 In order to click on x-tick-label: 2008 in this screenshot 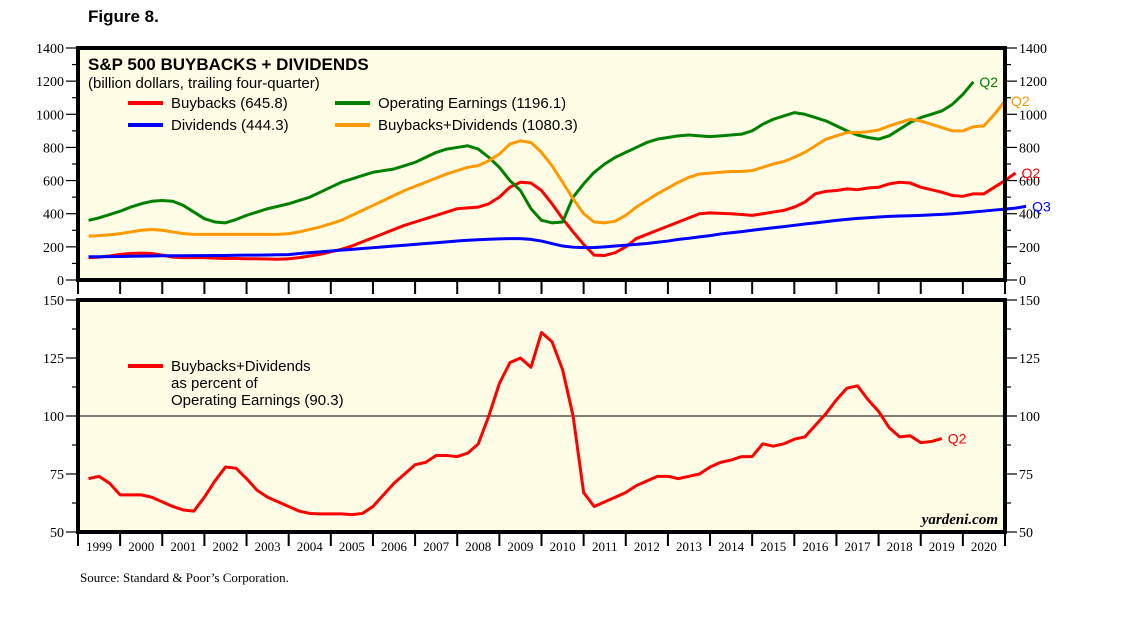, I will do `click(478, 546)`.